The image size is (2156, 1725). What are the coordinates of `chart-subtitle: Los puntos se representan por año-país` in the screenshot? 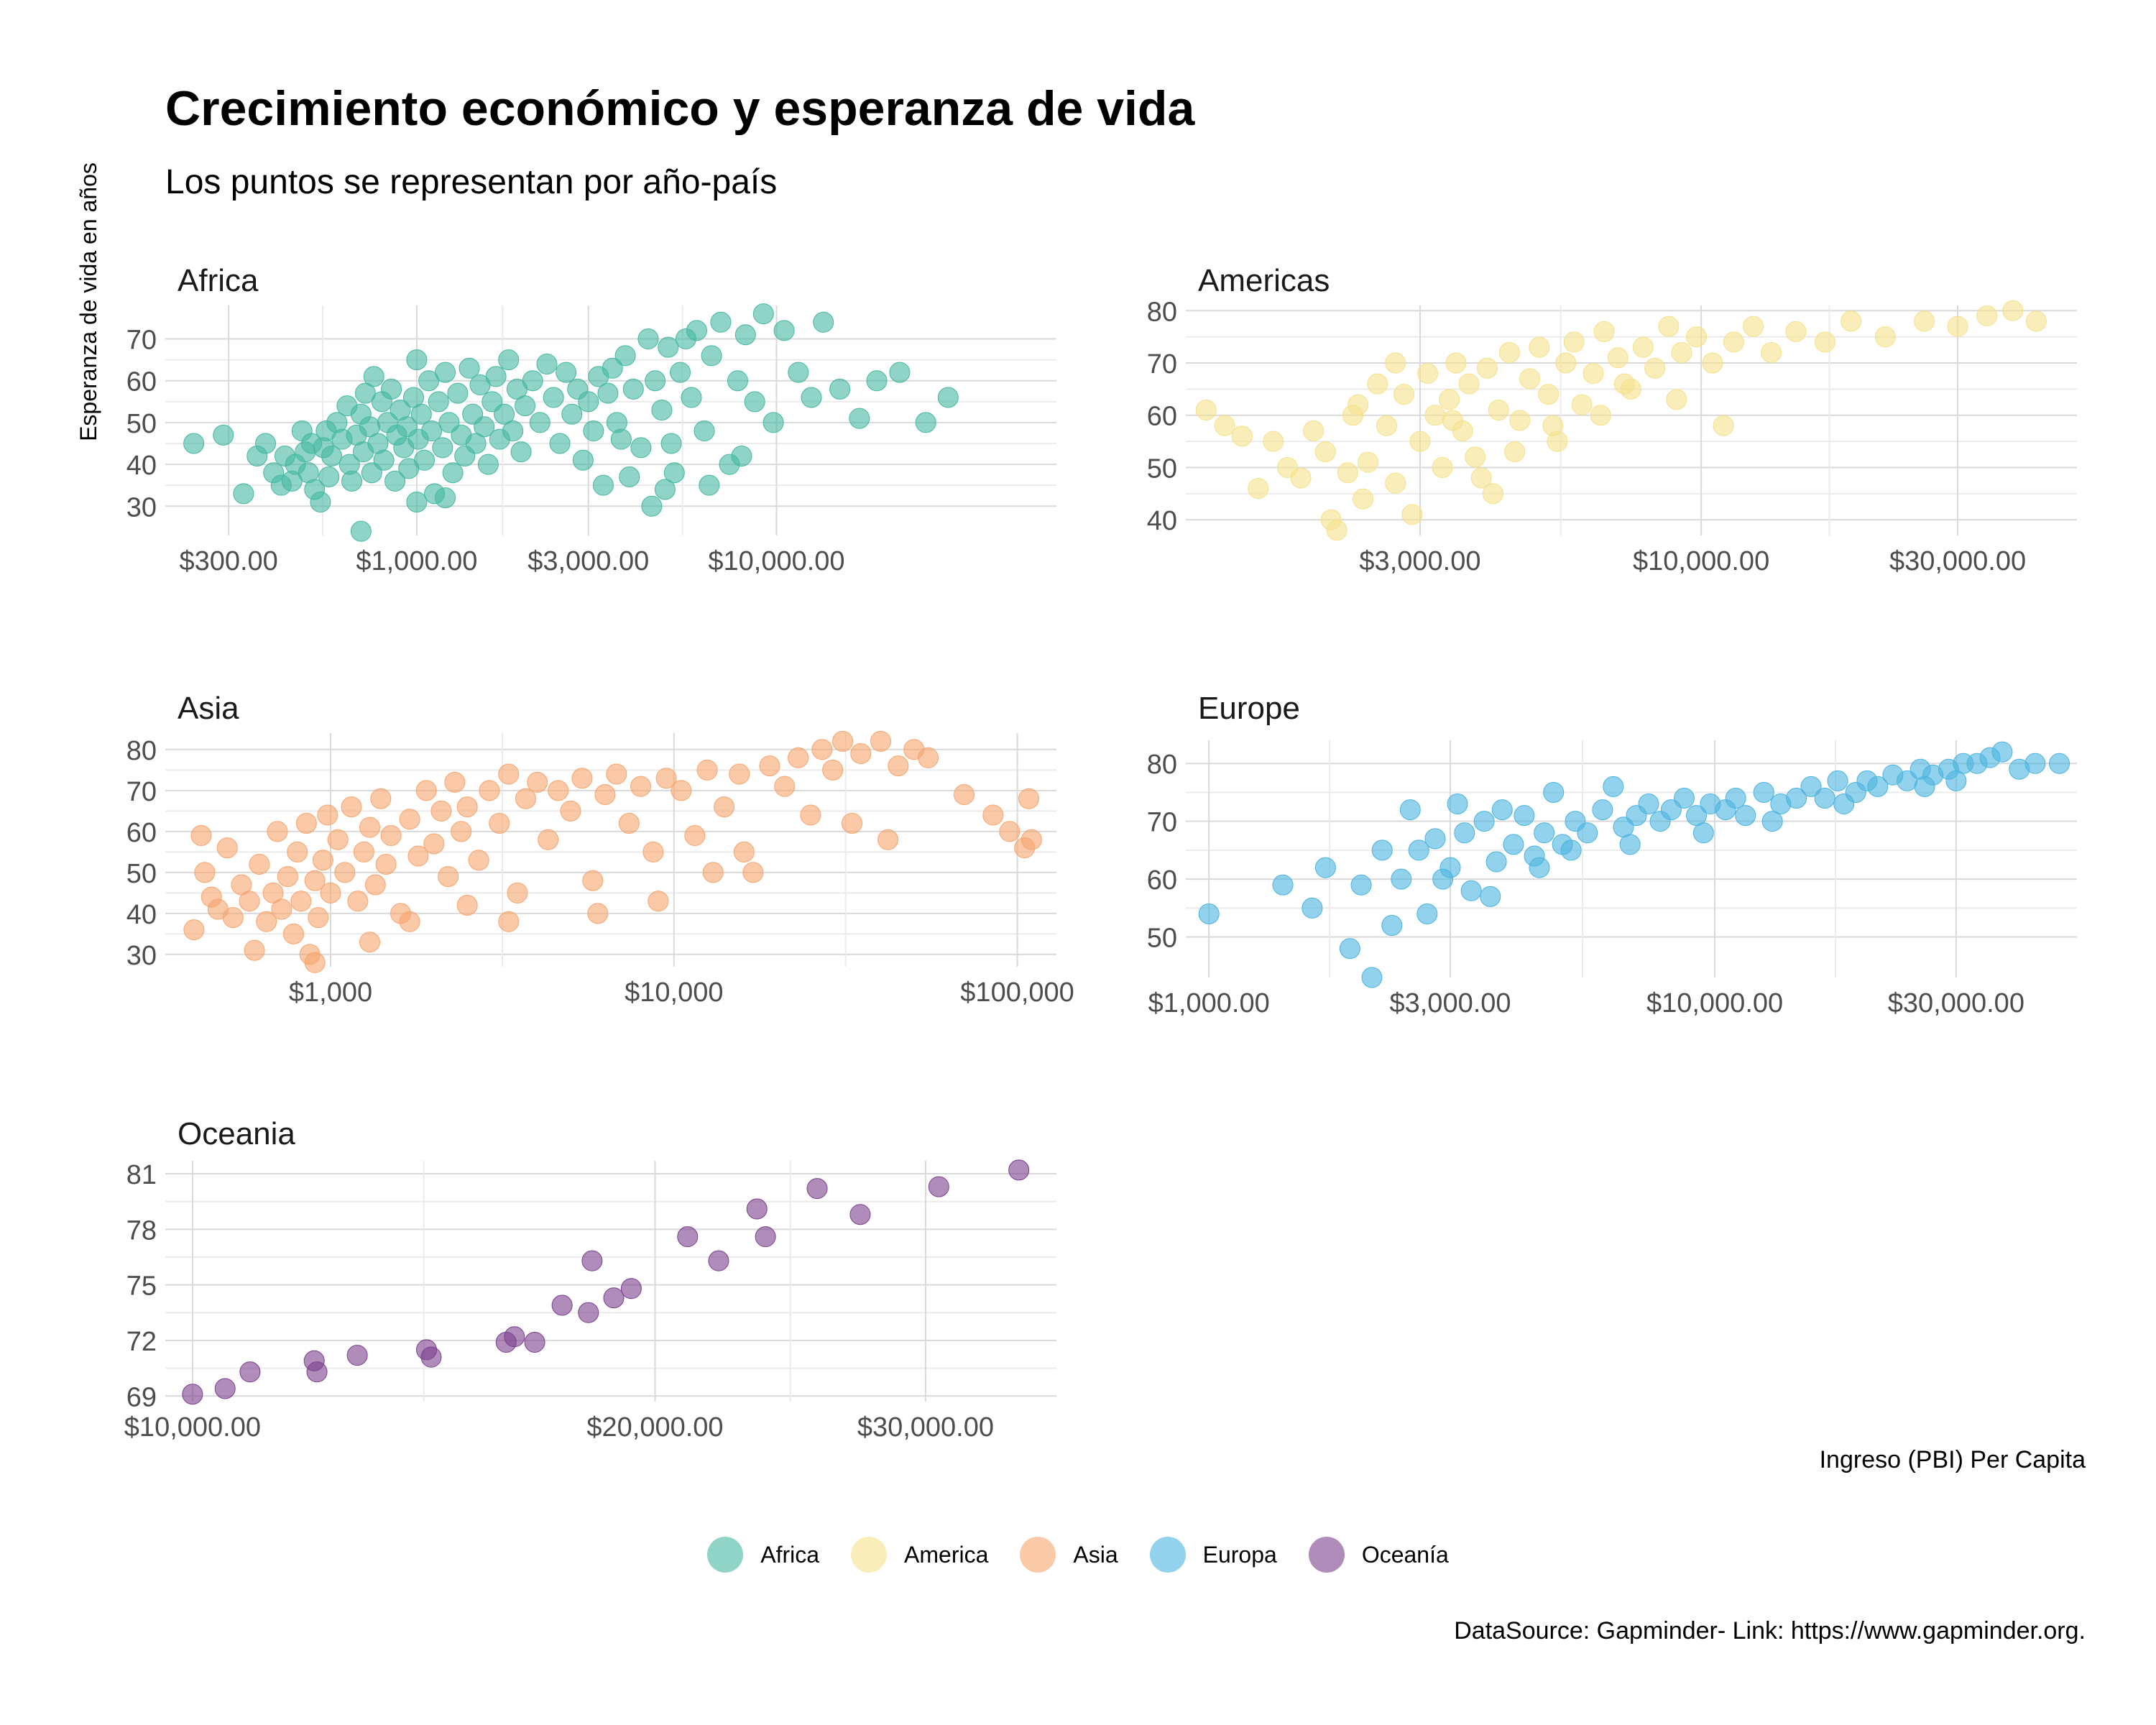 It's located at (472, 182).